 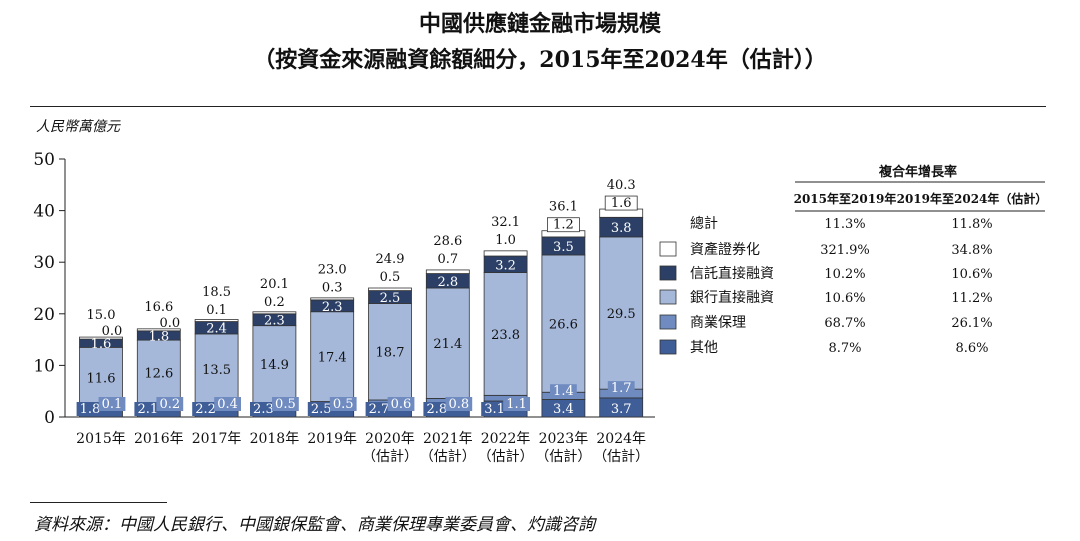 What do you see at coordinates (49, 418) in the screenshot?
I see `y-tick-label: 0` at bounding box center [49, 418].